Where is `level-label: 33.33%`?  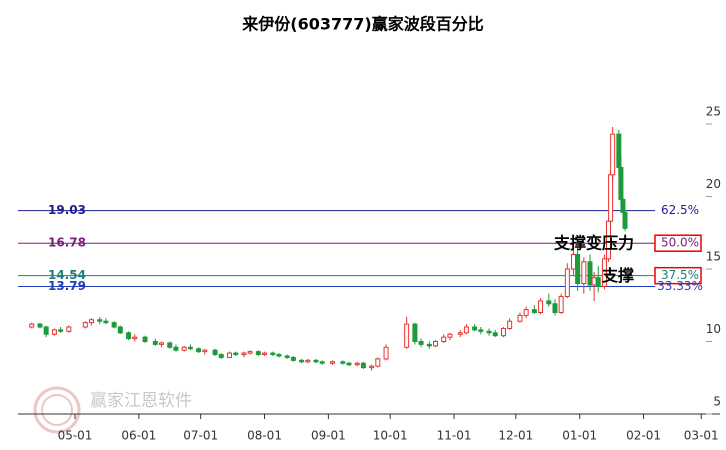
level-label: 33.33% is located at coordinates (680, 286).